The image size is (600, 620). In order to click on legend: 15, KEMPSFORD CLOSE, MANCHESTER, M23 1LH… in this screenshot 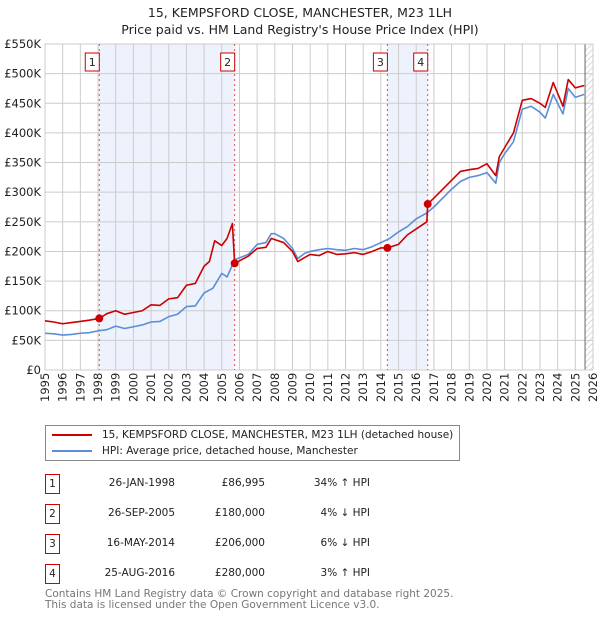, I will do `click(252, 443)`.